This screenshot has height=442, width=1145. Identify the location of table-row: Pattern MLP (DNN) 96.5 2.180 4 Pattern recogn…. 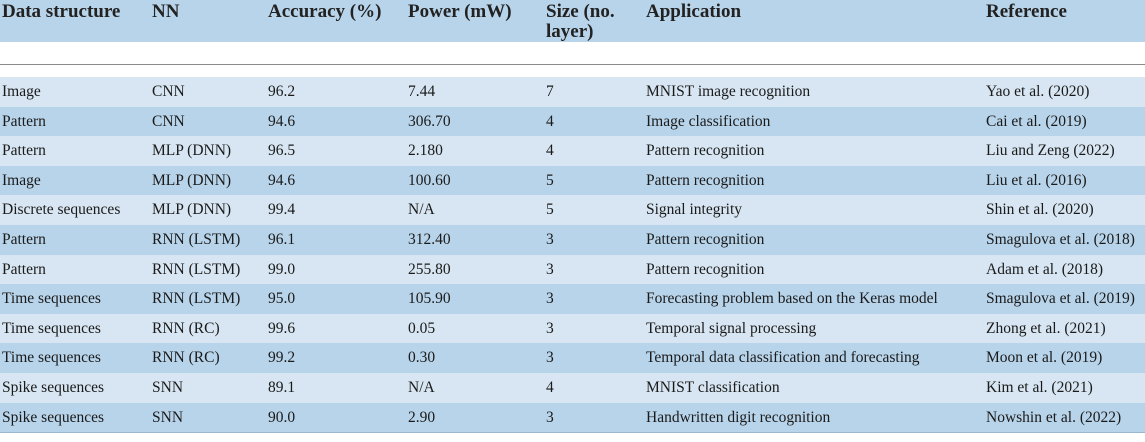
(572, 151).